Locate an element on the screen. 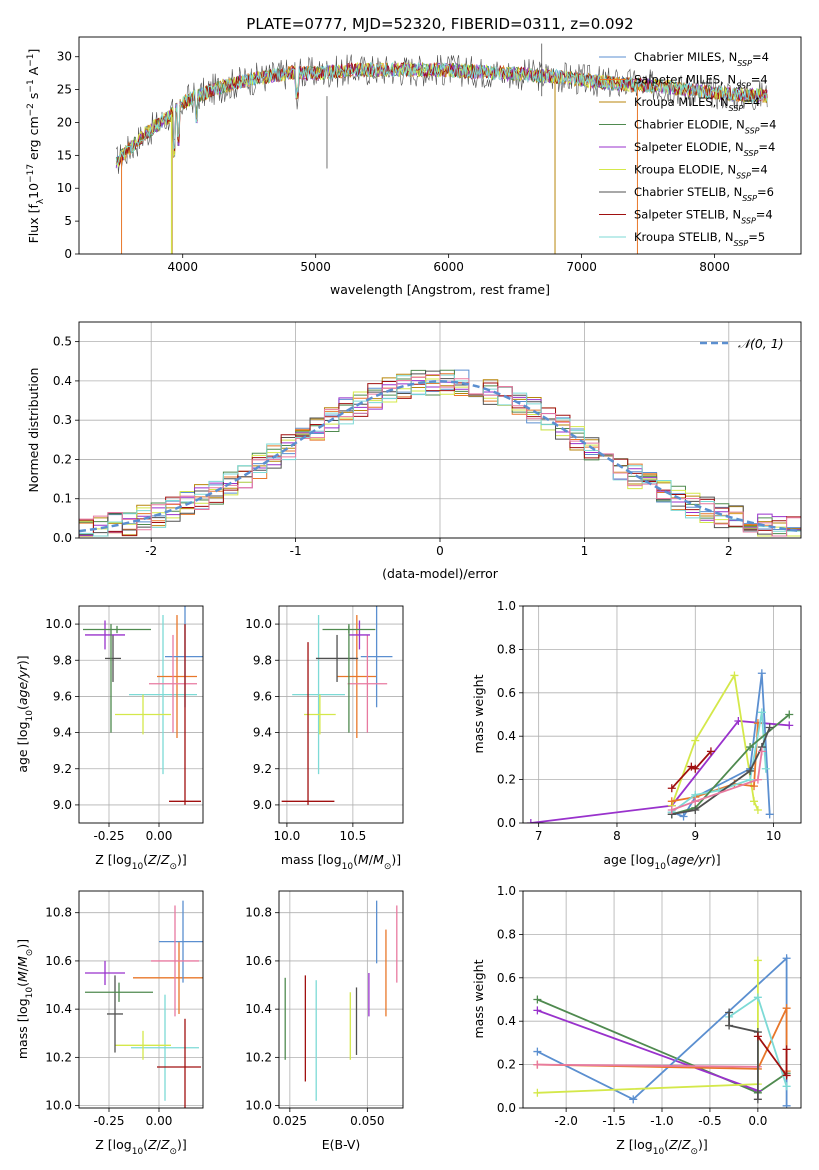 The height and width of the screenshot is (1170, 819). y-tick-label: 9.0 is located at coordinates (262, 805).